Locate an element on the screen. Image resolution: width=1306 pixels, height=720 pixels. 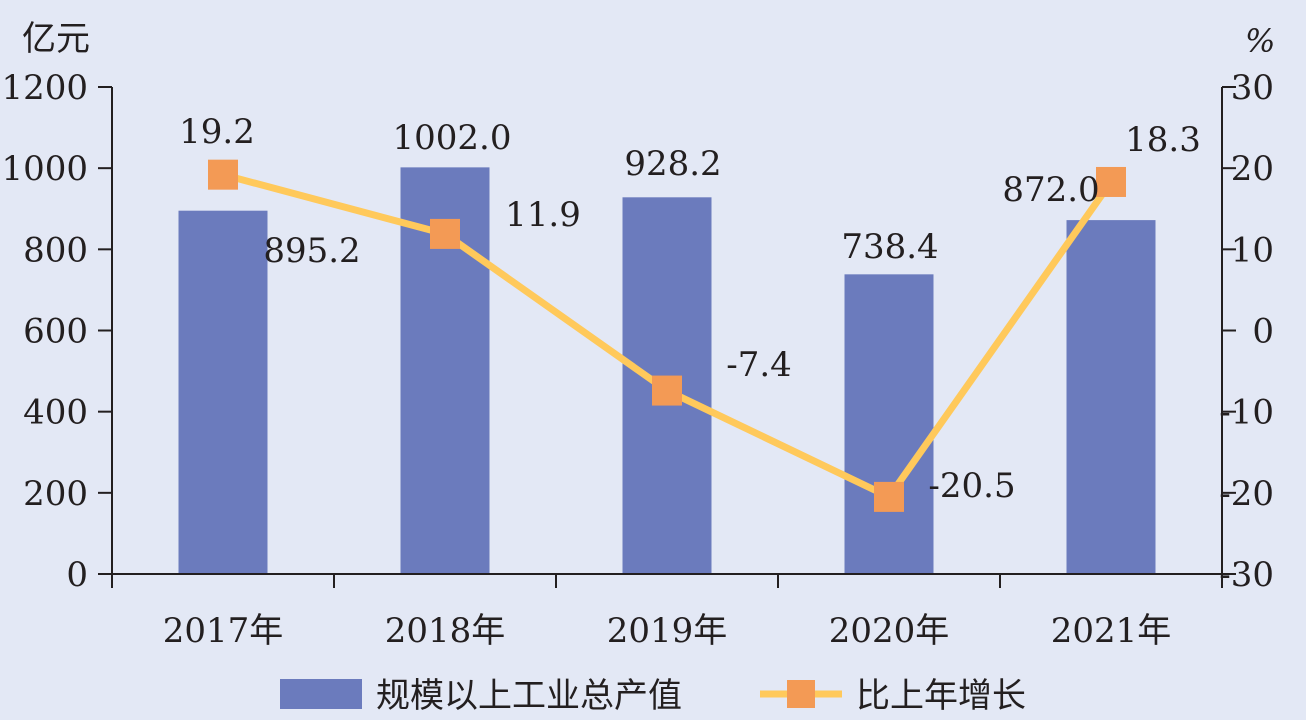
left-tick-label: 400 is located at coordinates (55, 413).